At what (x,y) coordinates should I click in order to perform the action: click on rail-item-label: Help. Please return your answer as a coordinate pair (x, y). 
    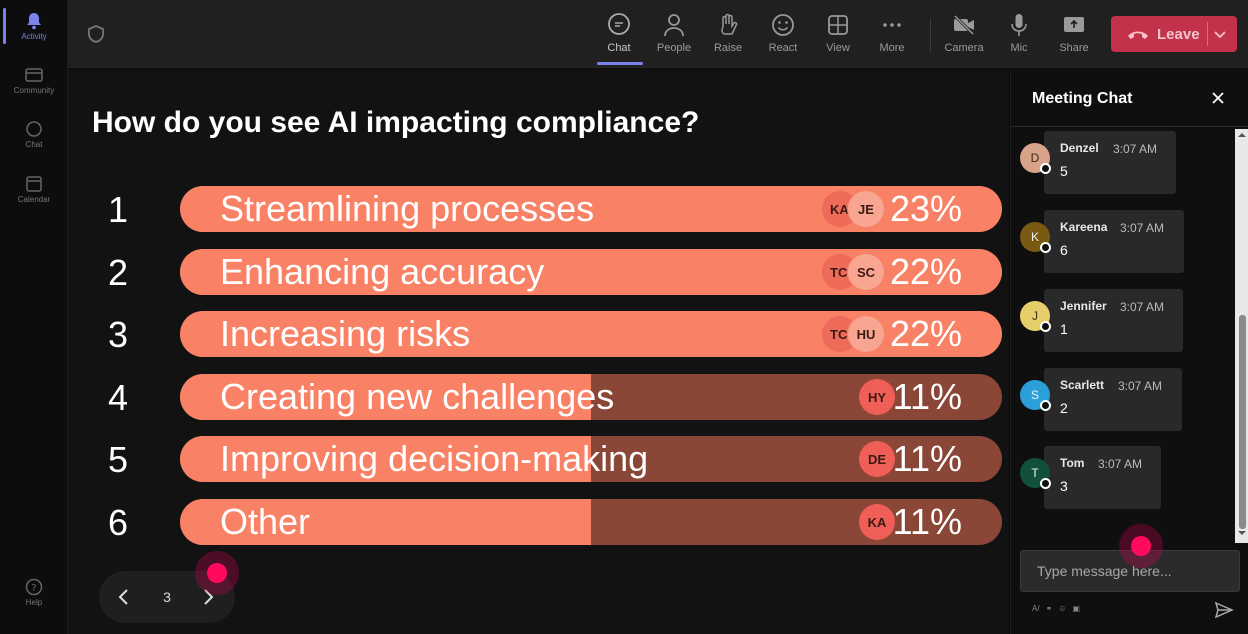
    Looking at the image, I should click on (34, 602).